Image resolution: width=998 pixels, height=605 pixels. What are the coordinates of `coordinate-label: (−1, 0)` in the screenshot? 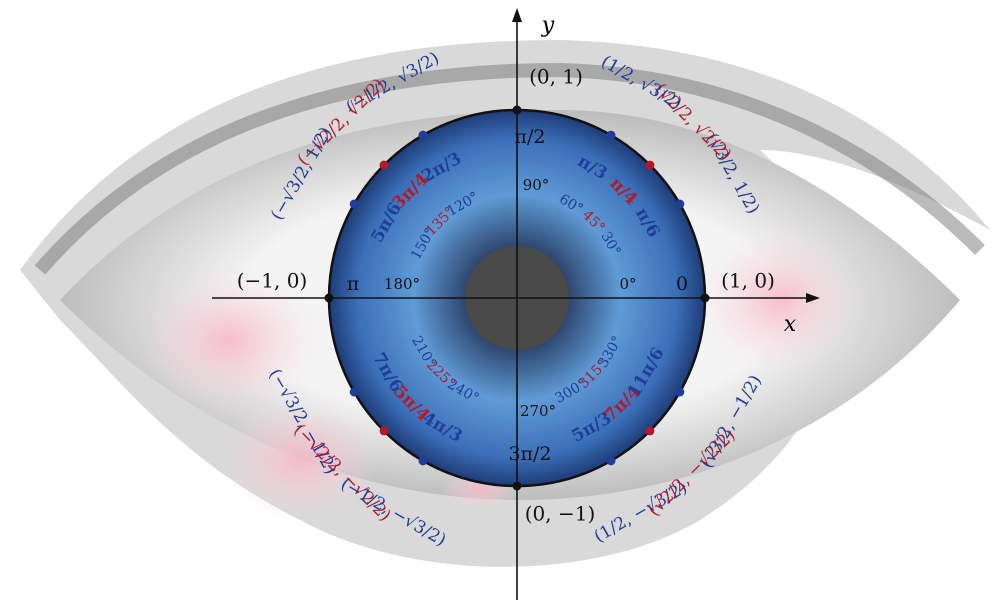 It's located at (272, 281).